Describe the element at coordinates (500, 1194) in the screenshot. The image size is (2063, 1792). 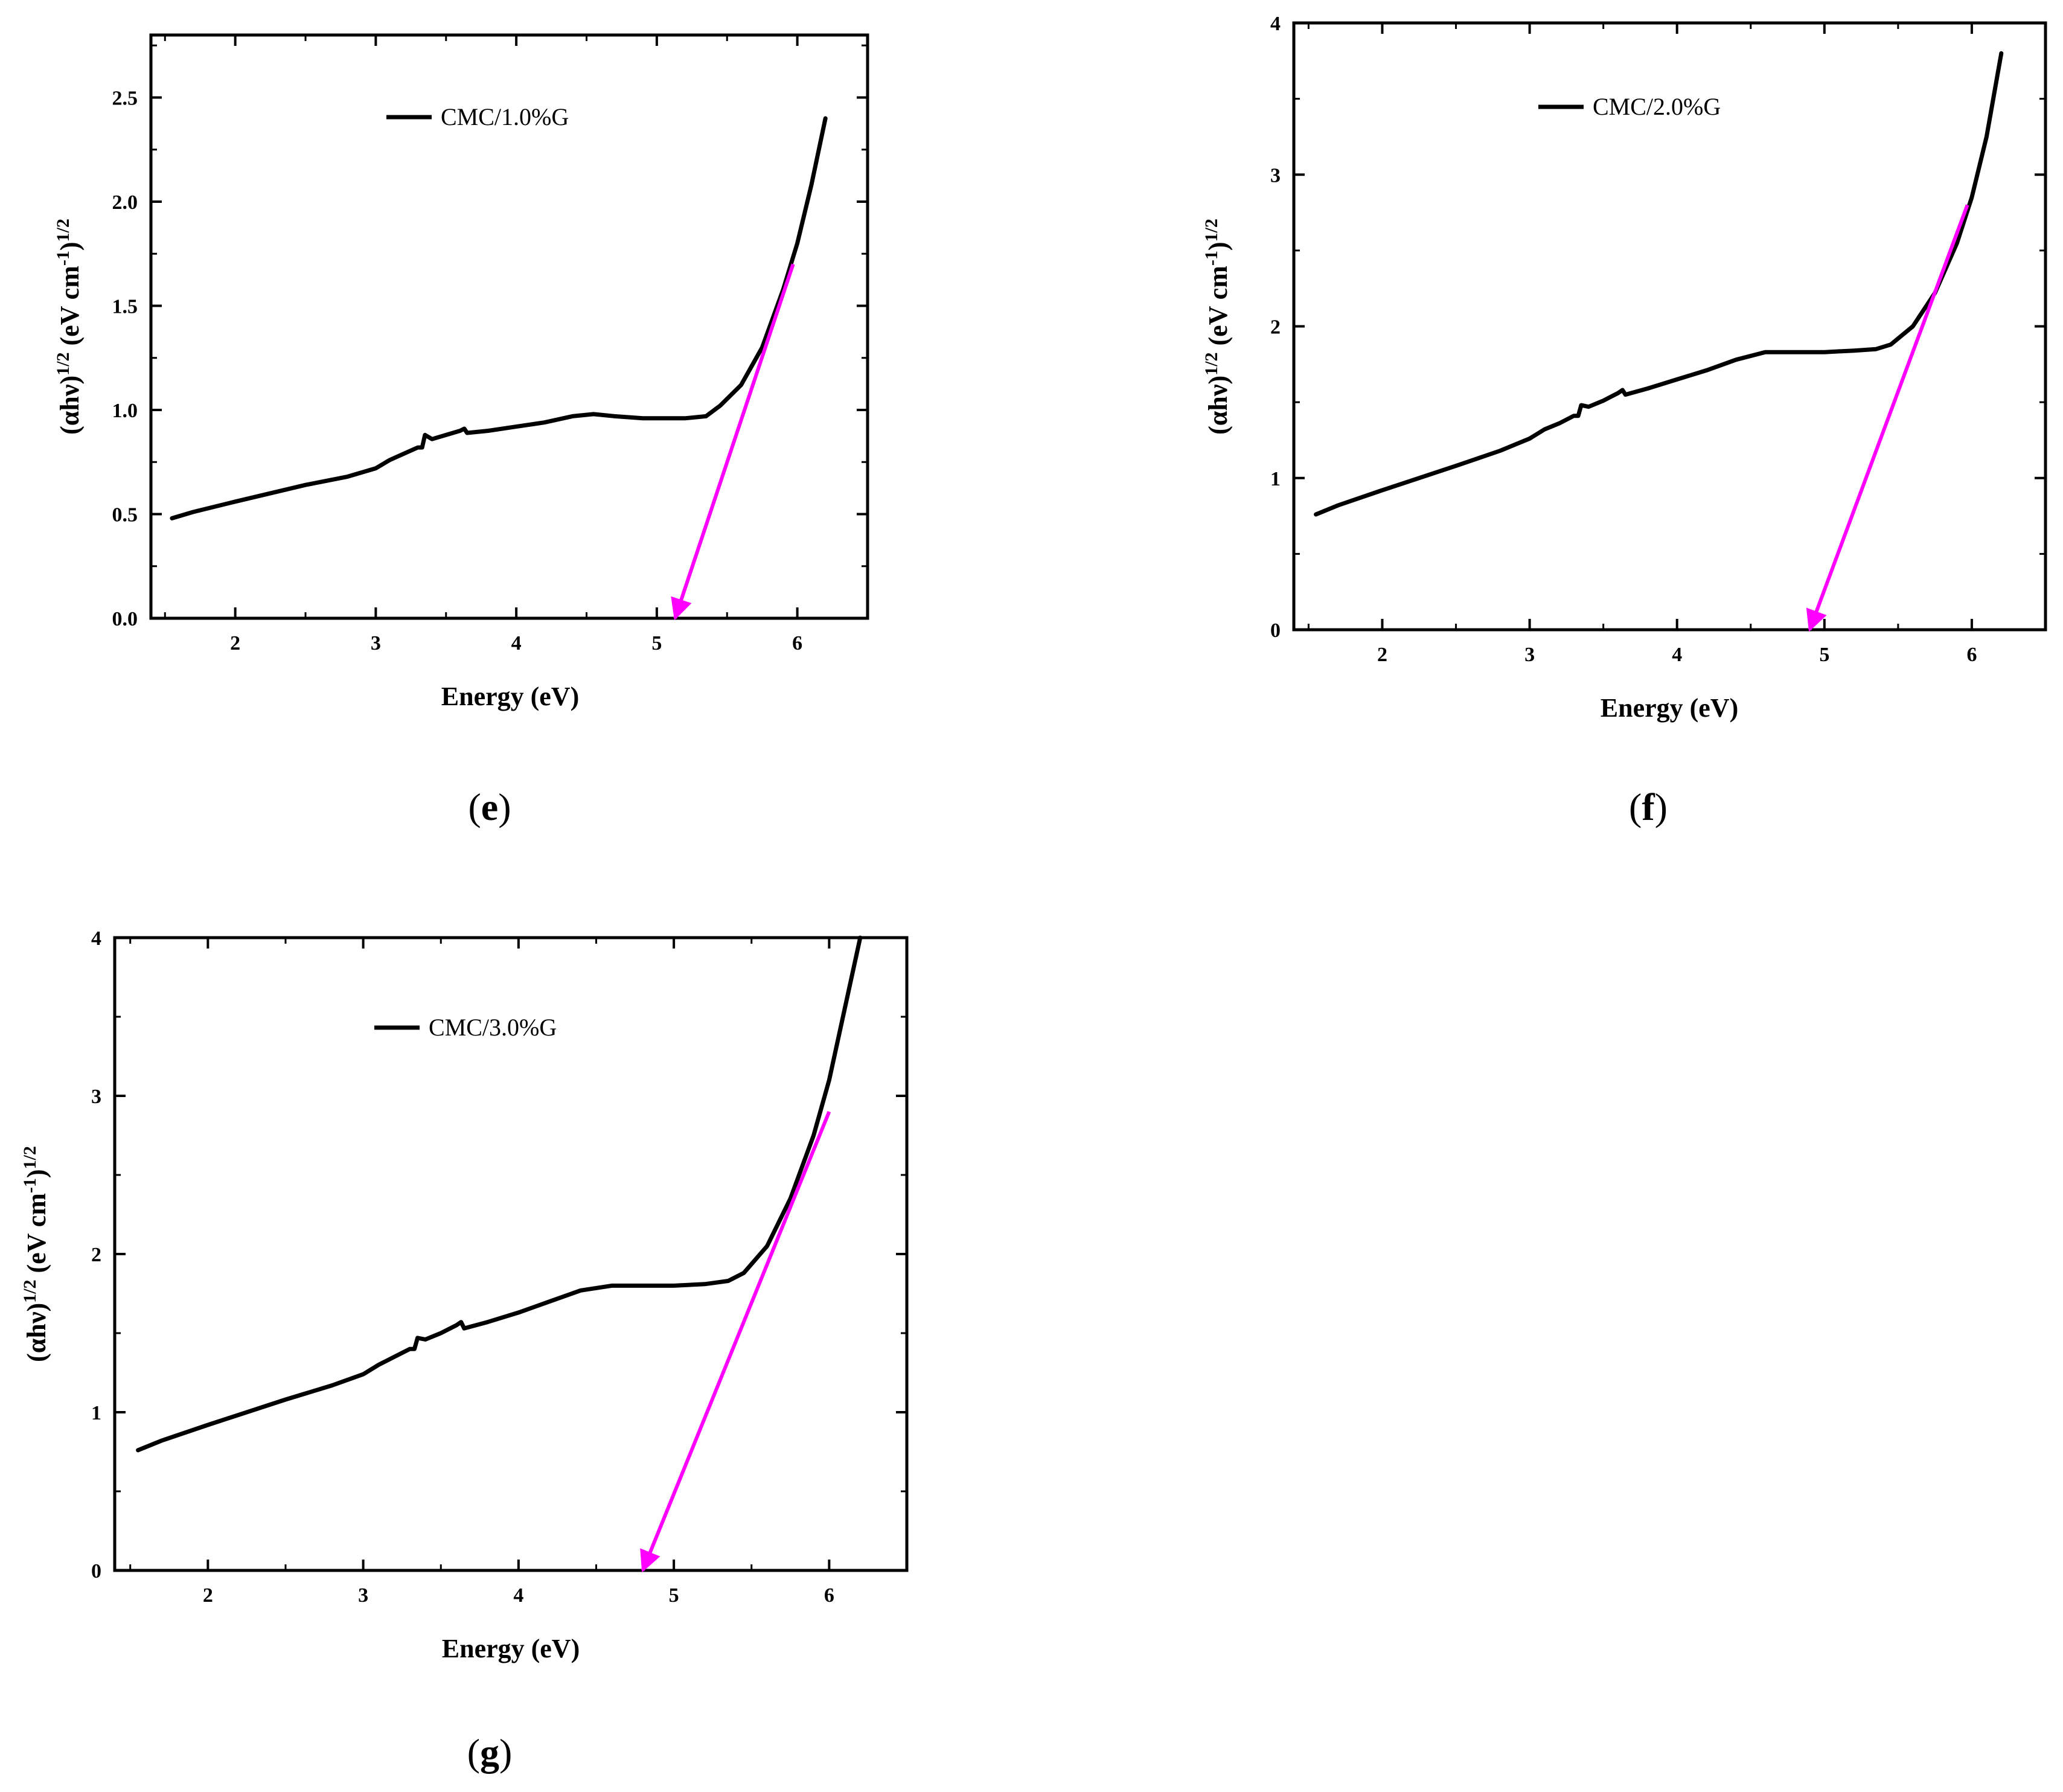
I see `series-line-g` at that location.